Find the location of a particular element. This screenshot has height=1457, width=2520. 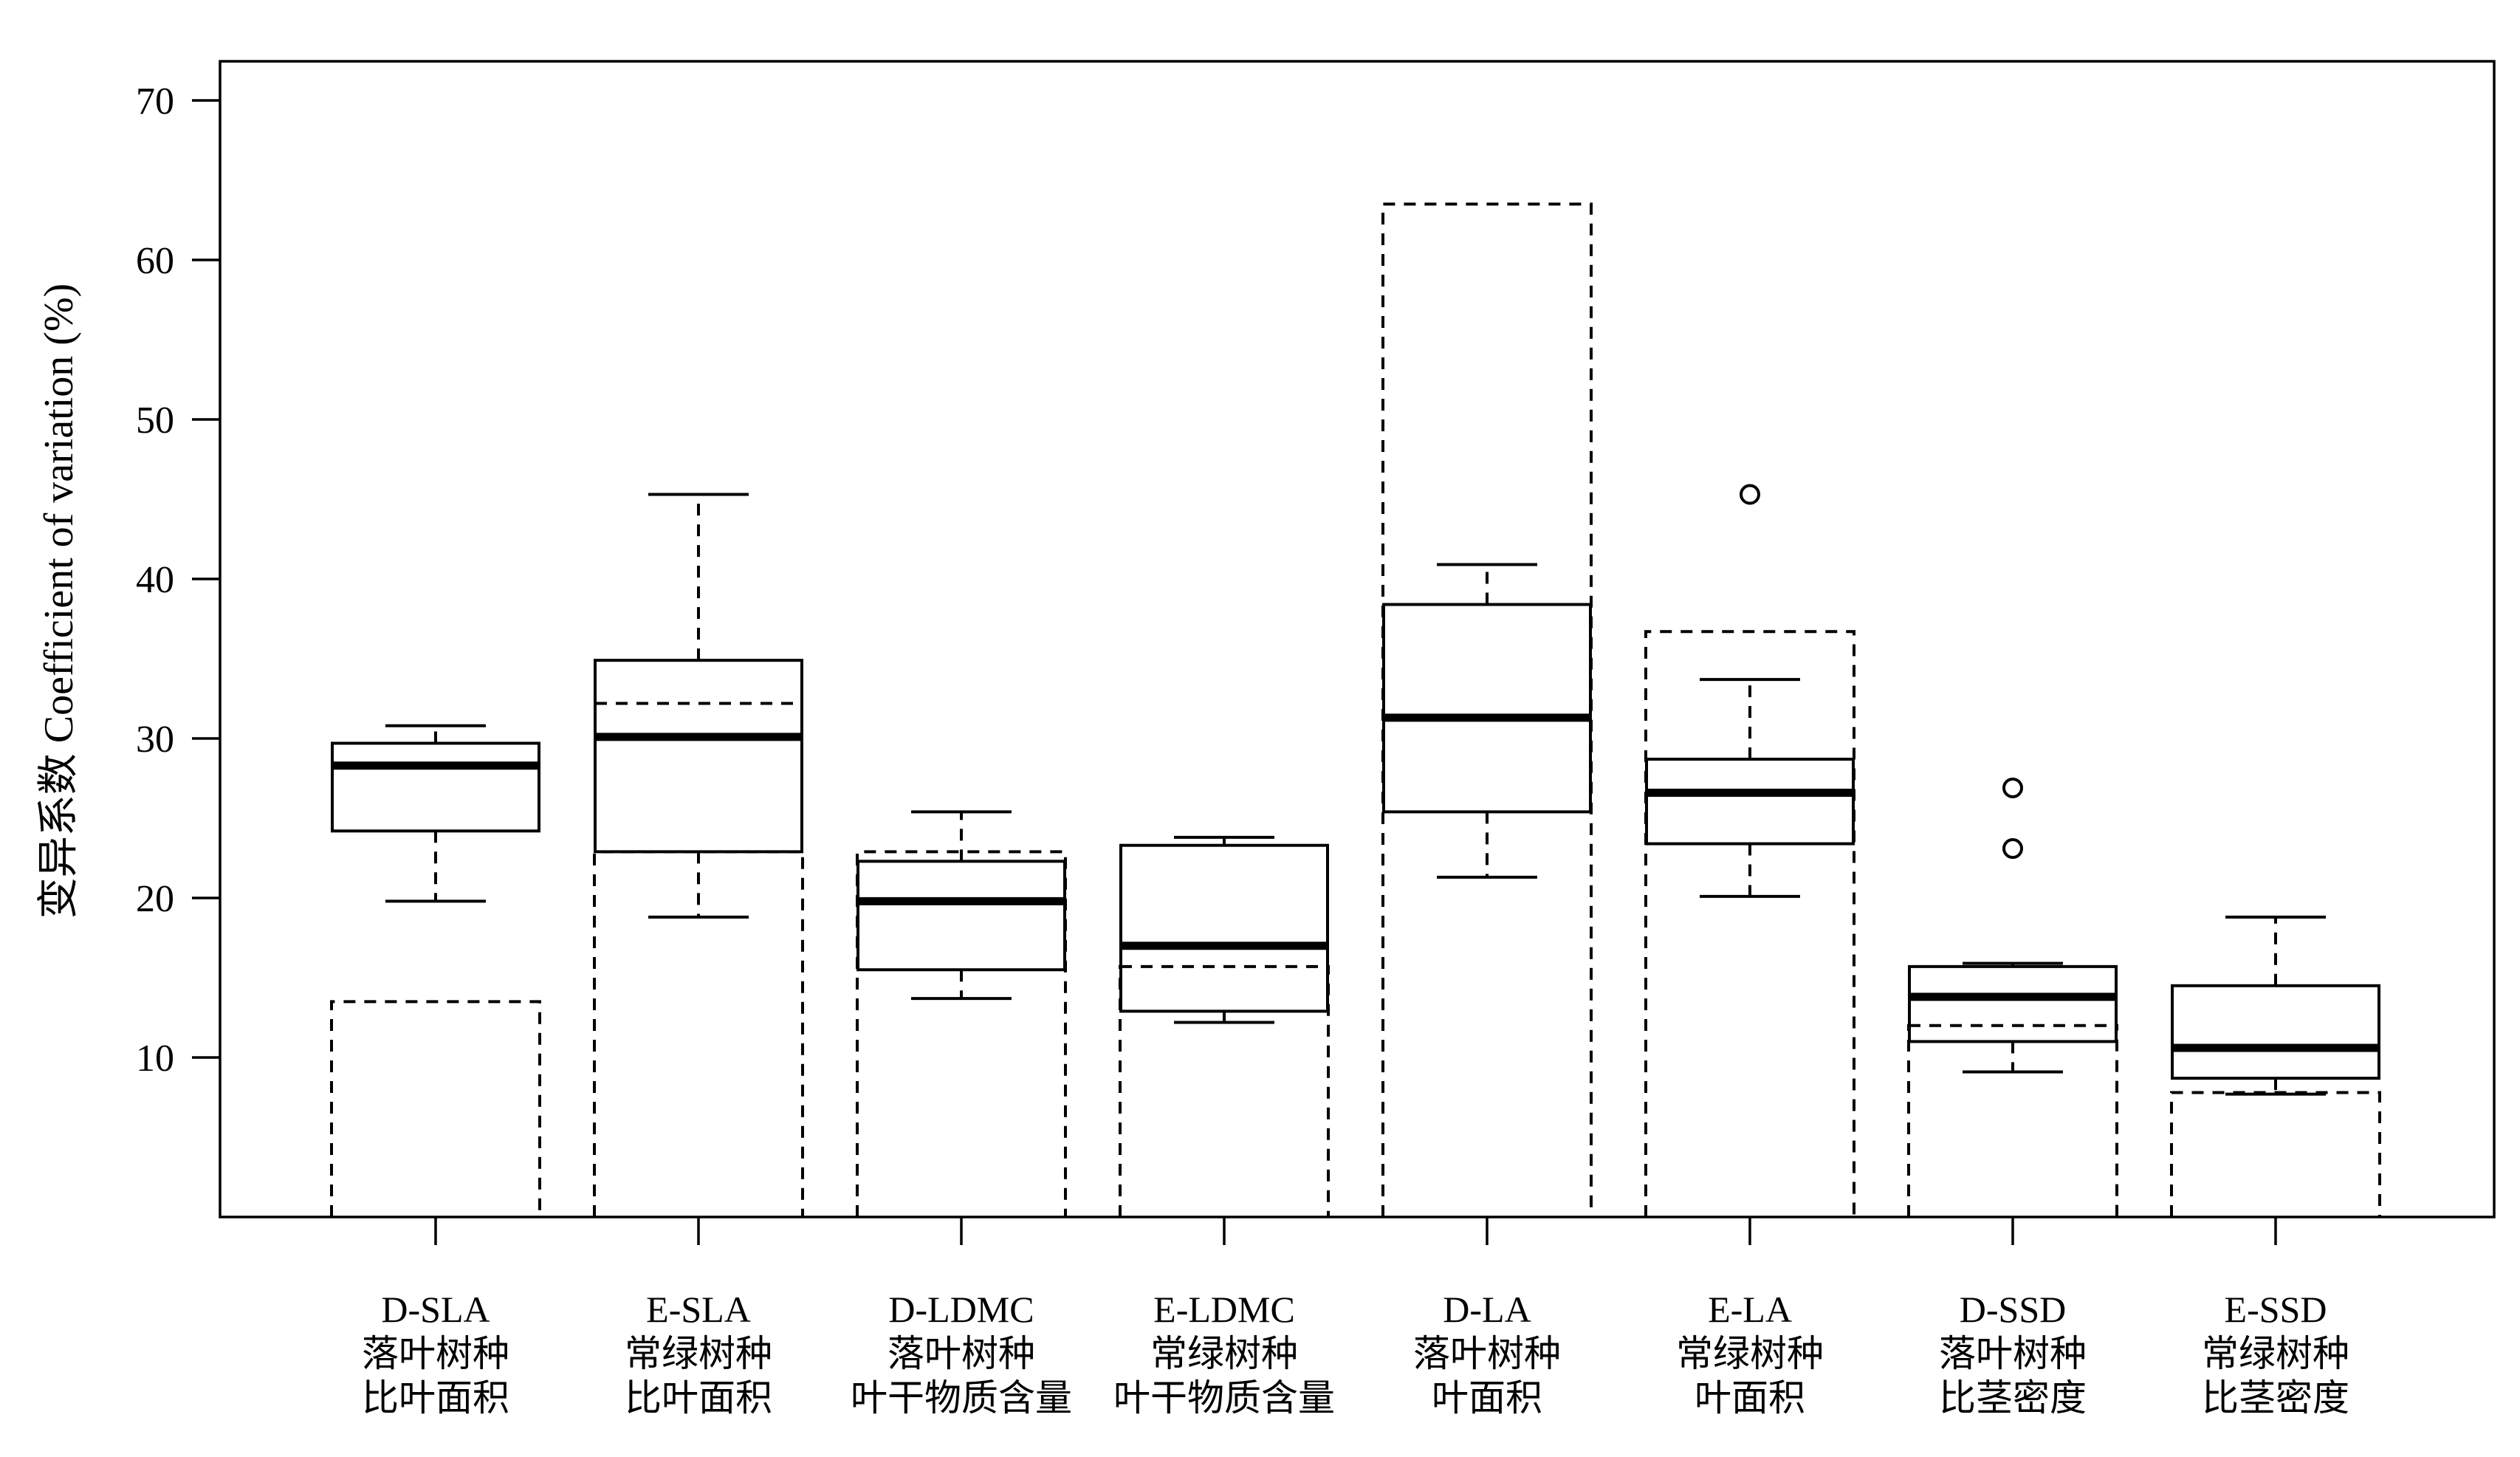

boxplot-E-SSD is located at coordinates (2275, 1005).